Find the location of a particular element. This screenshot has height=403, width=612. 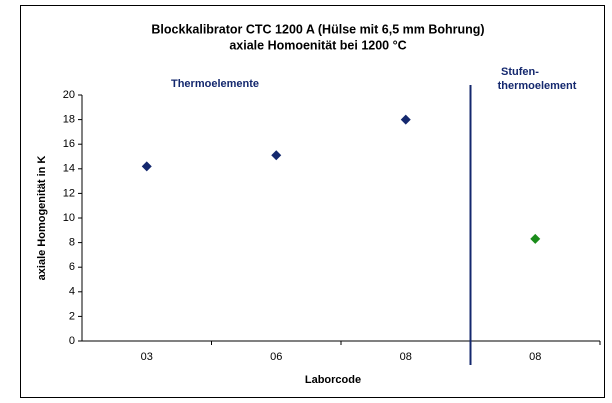

y-tick-label: 20 is located at coordinates (69, 95).